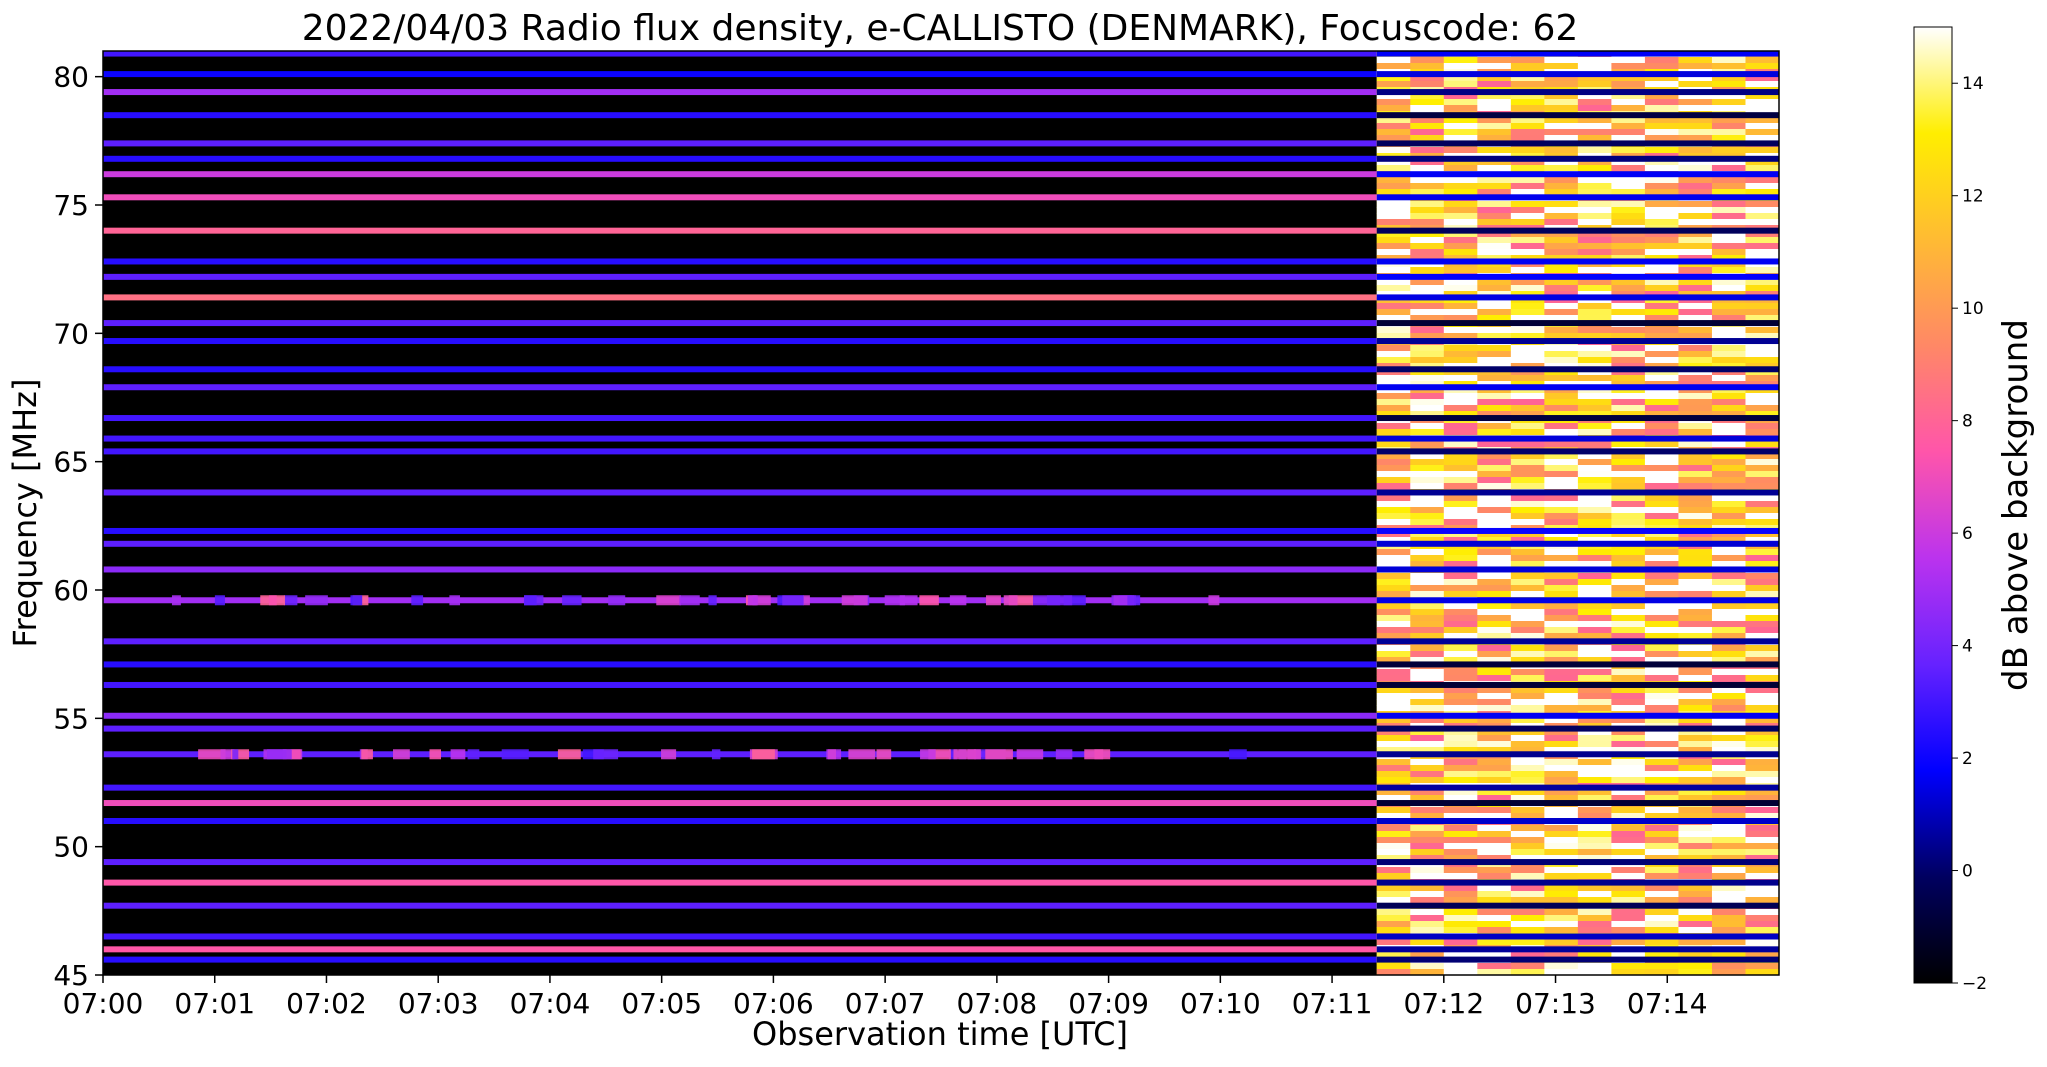 The image size is (2047, 1067). I want to click on x-tick-label: 07:05, so click(661, 1003).